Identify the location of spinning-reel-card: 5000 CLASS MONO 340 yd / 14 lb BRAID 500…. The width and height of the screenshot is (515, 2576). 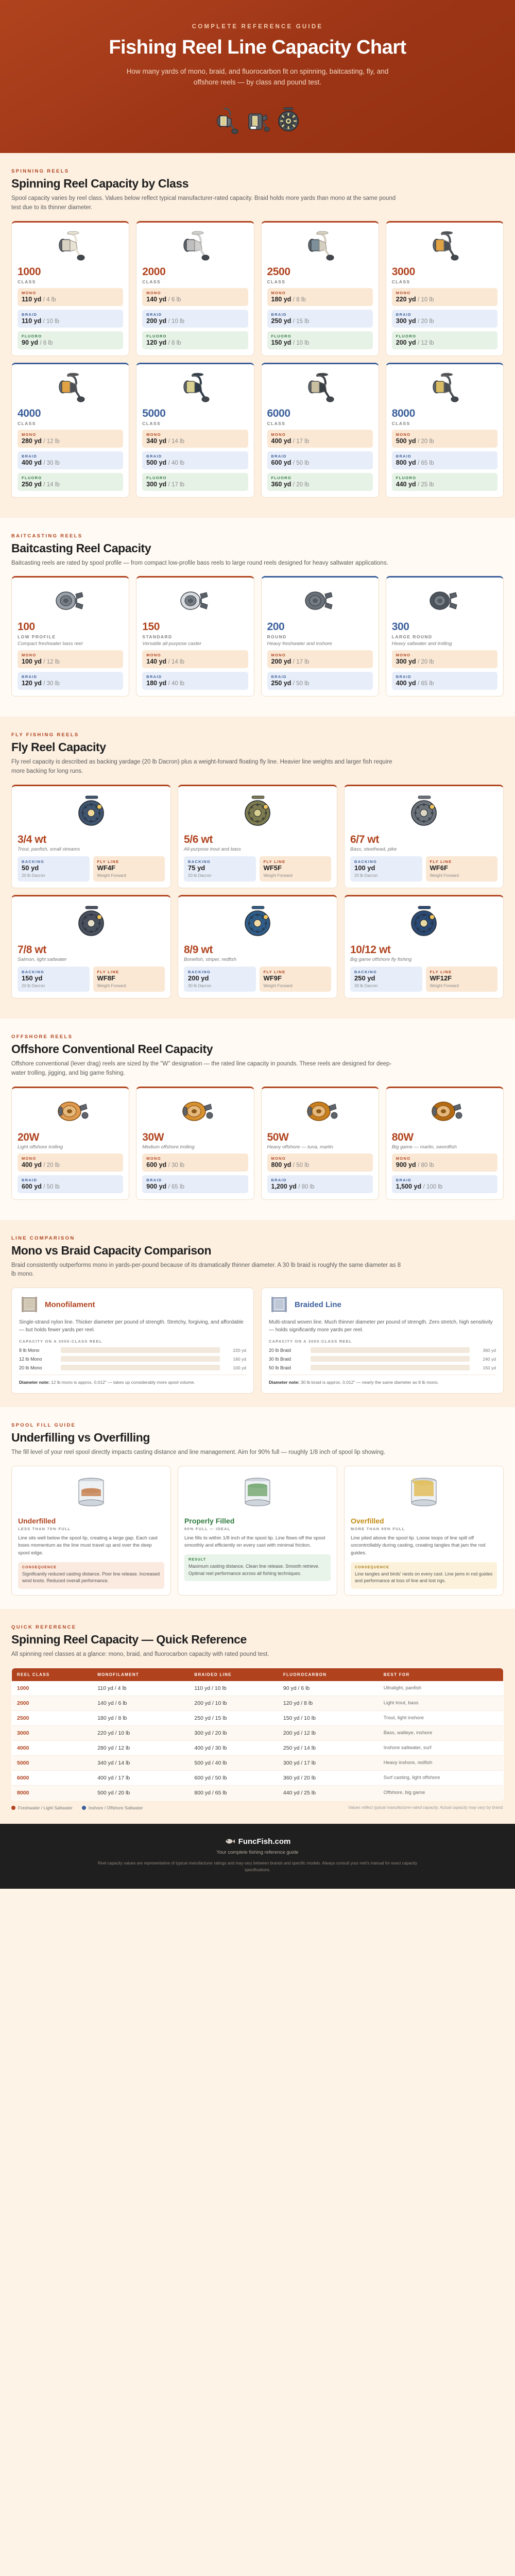
(195, 430).